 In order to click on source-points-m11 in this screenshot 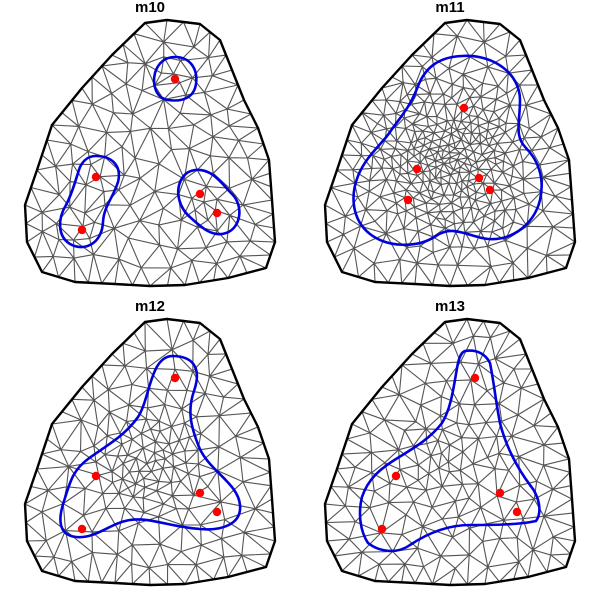, I will do `click(449, 154)`.